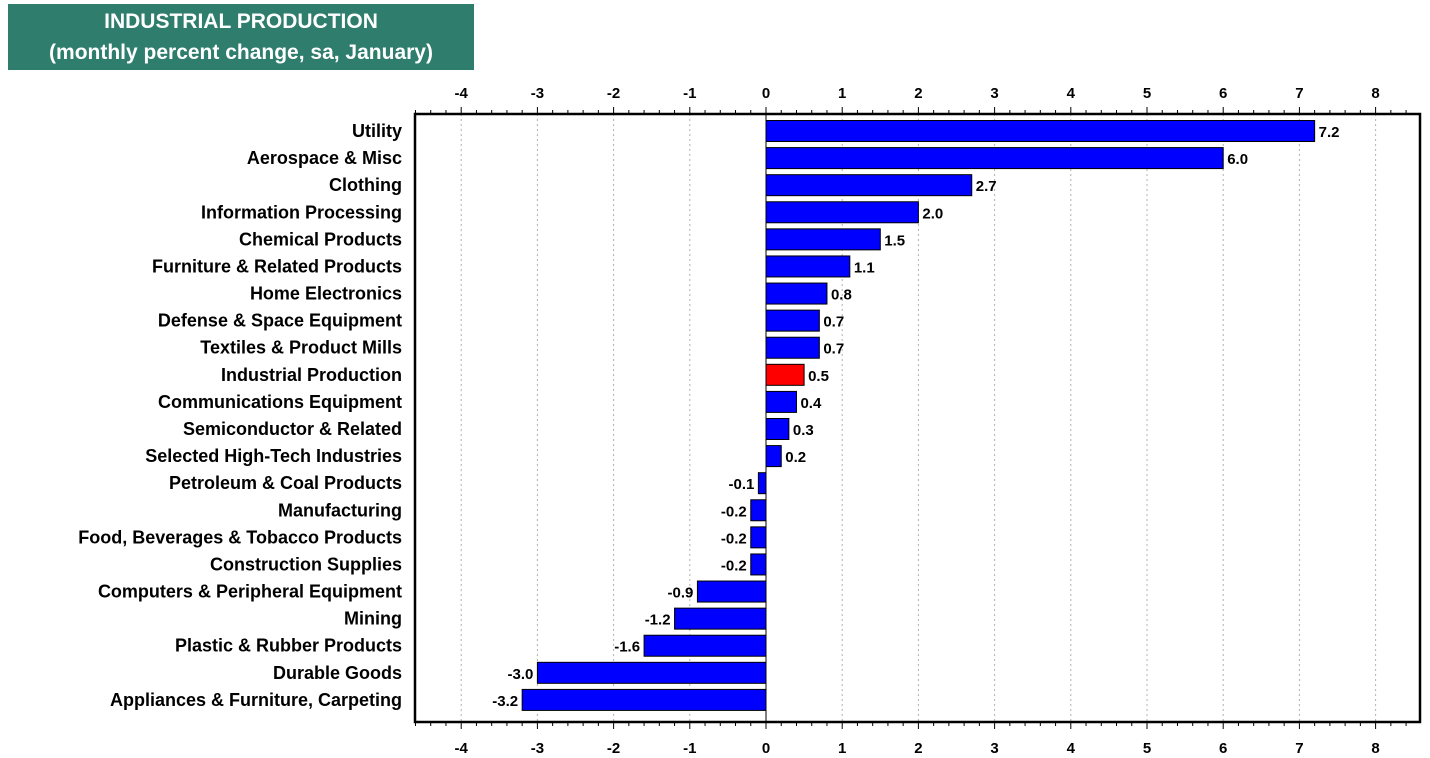  Describe the element at coordinates (811, 403) in the screenshot. I see `data-label: 0.4` at that location.